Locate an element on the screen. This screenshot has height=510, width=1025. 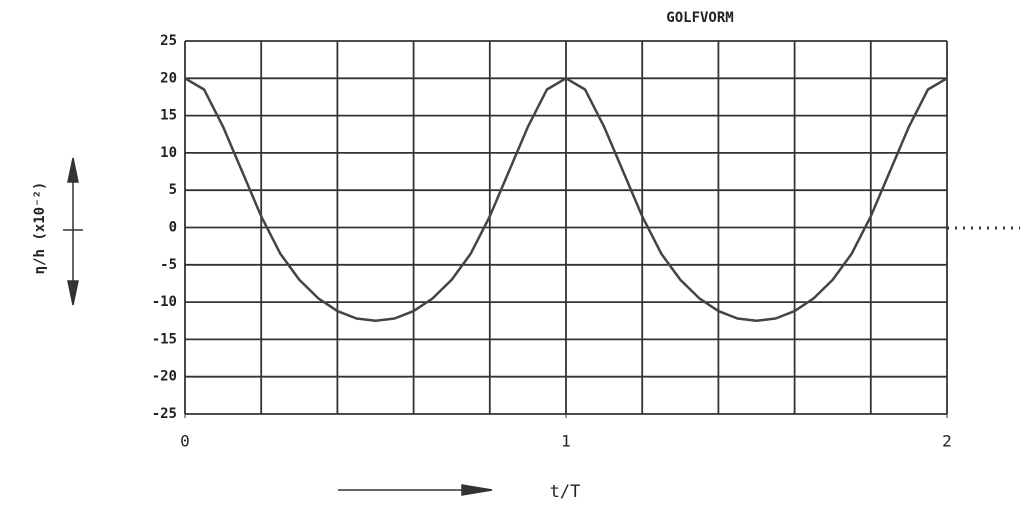
y-tick-label: -25 is located at coordinates (164, 414).